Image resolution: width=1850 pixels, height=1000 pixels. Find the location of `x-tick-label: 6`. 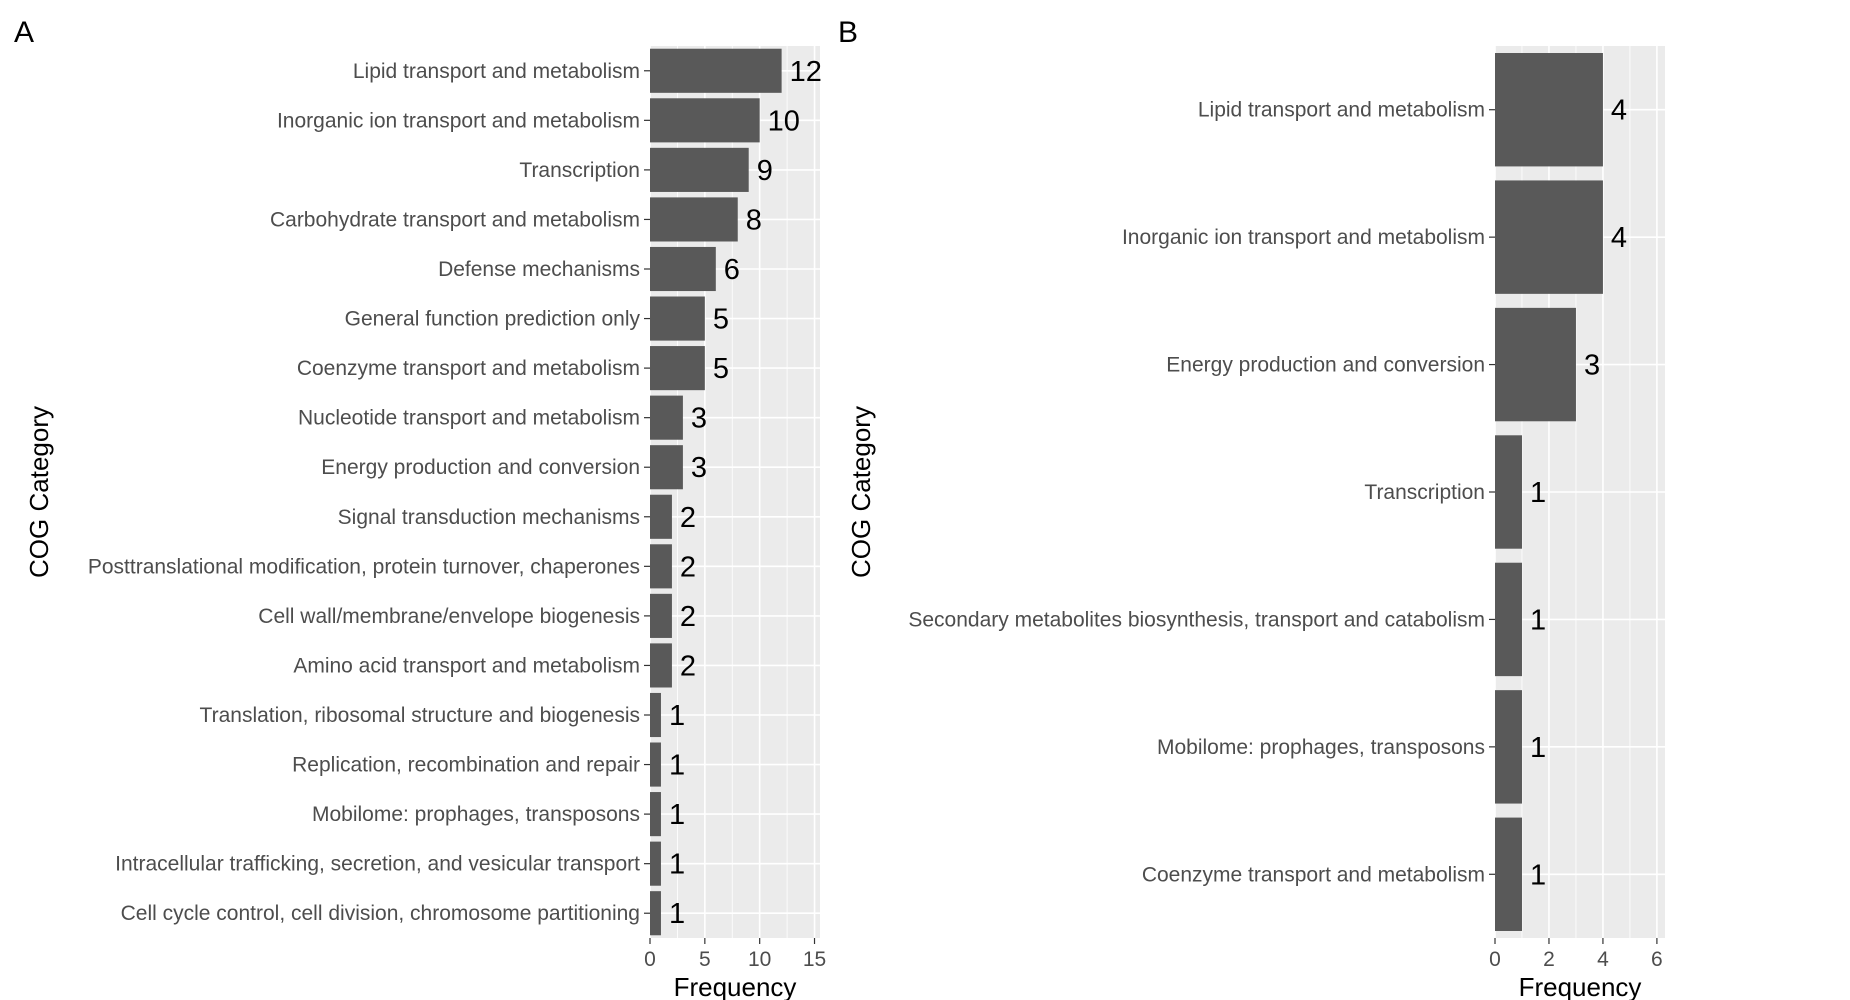

x-tick-label: 6 is located at coordinates (1657, 959).